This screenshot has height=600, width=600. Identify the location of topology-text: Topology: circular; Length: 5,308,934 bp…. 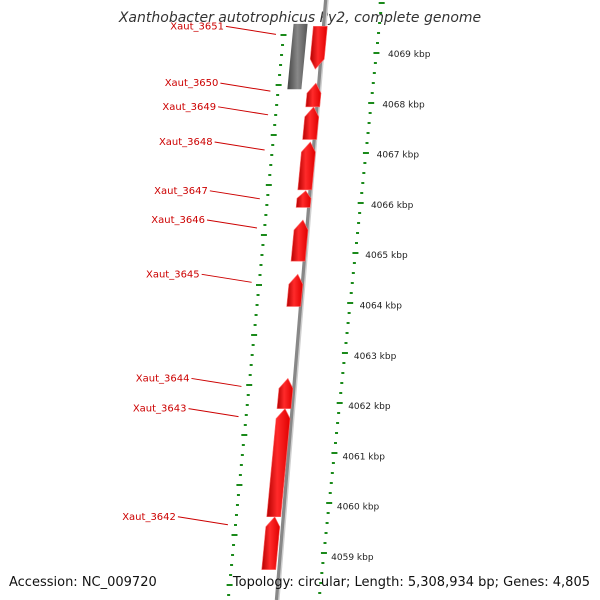
(411, 582).